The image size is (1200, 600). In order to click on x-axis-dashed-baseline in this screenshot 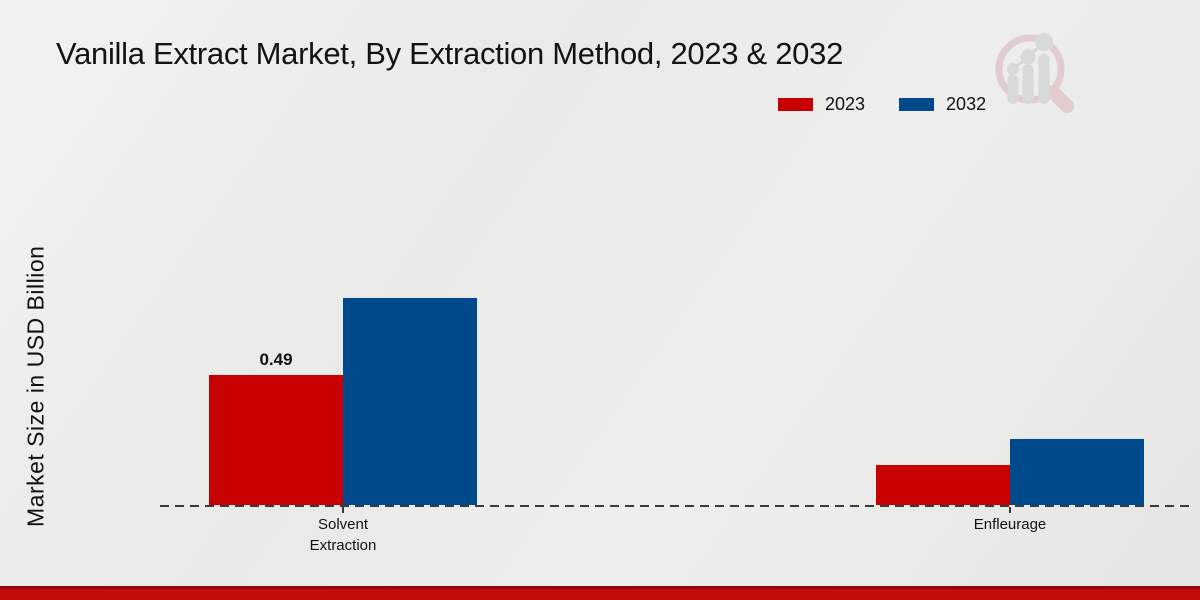, I will do `click(675, 506)`.